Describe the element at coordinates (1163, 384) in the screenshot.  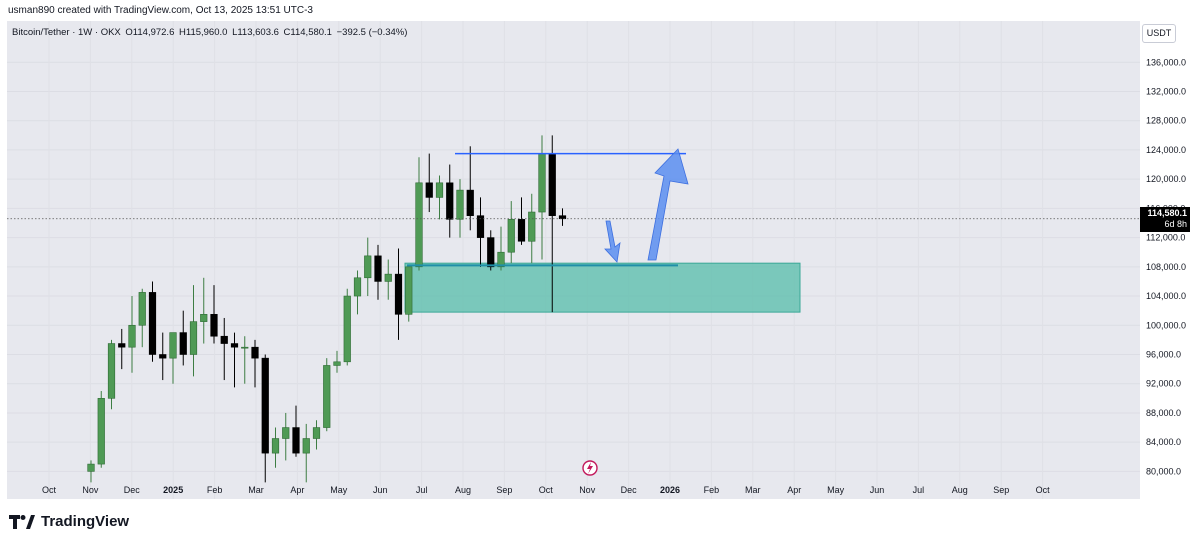
I see `y-tick-label: 92,000.0` at that location.